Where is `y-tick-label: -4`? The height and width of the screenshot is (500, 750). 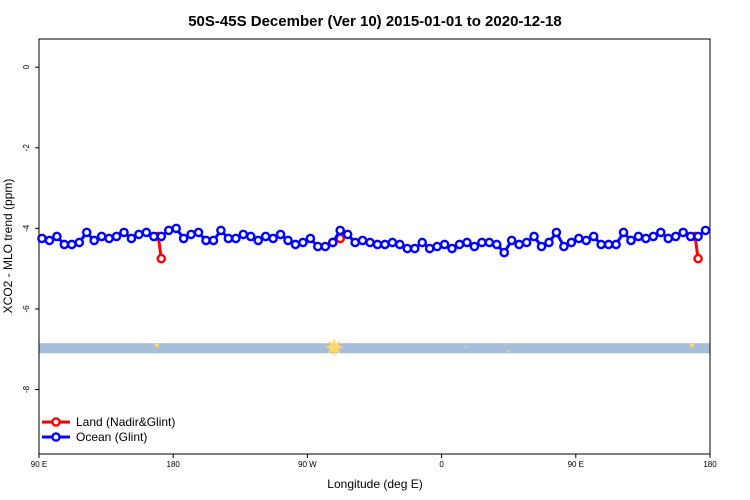
y-tick-label: -4 is located at coordinates (26, 228).